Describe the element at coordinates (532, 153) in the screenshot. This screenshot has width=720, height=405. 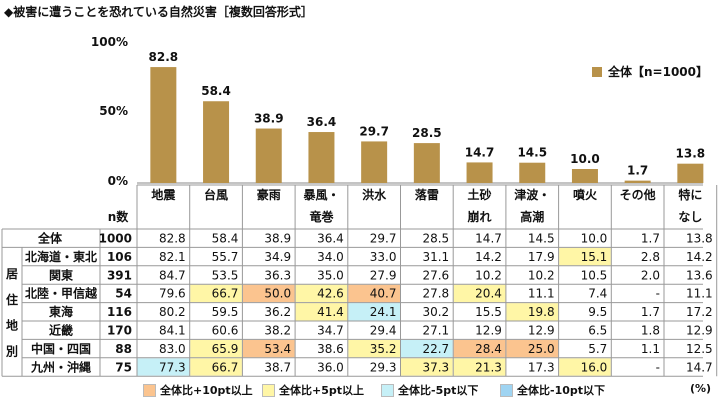
I see `bar-value-label: 14.5` at that location.